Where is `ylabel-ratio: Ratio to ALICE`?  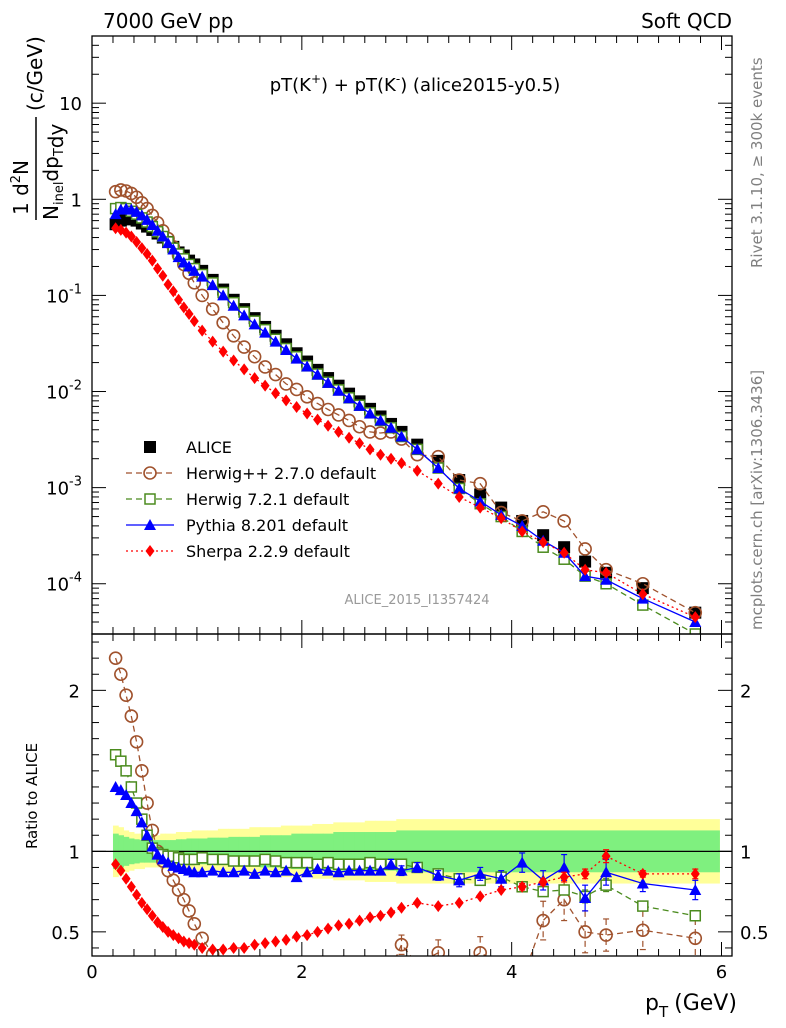 ylabel-ratio: Ratio to ALICE is located at coordinates (32, 796).